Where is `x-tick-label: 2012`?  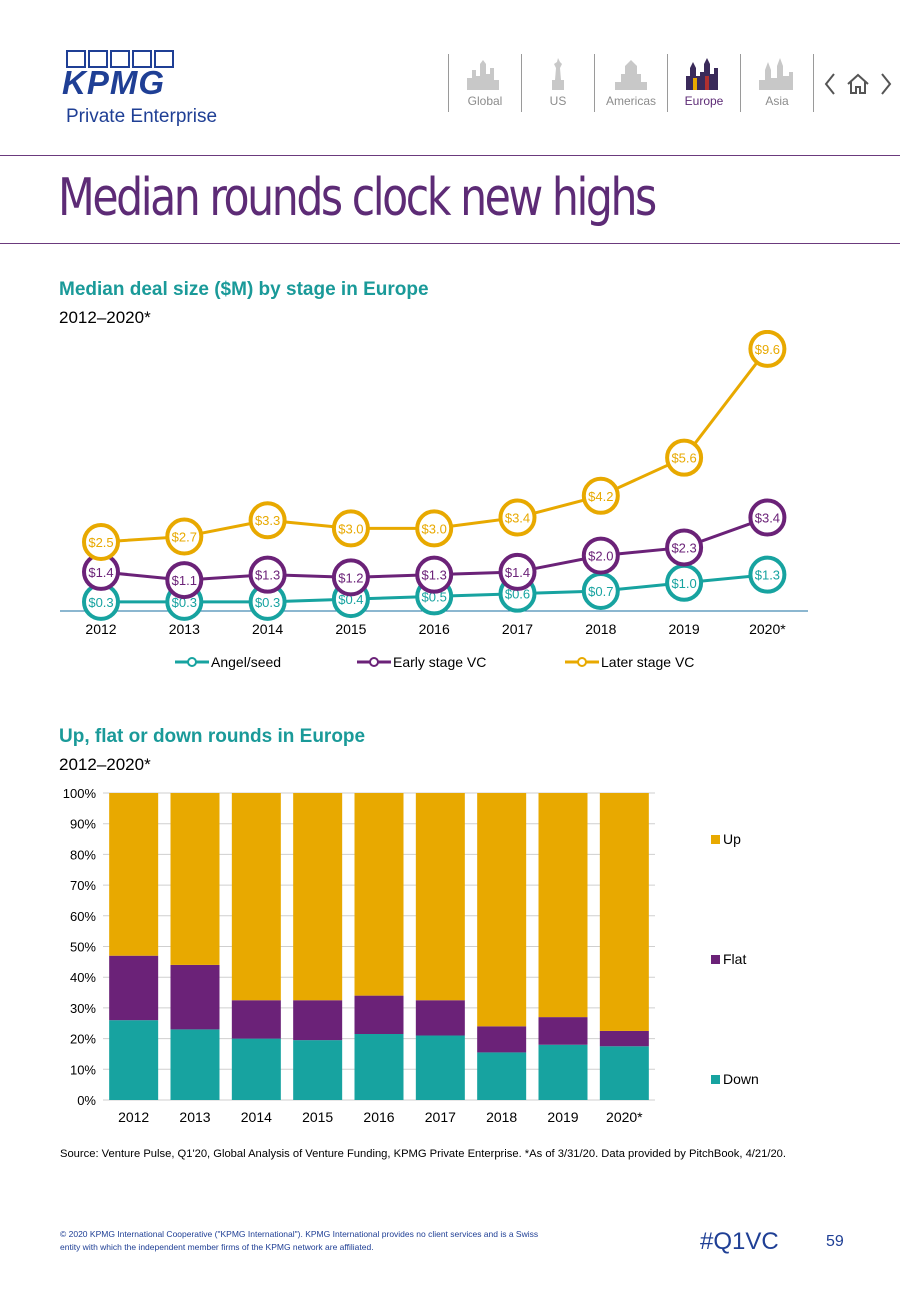
x-tick-label: 2012 is located at coordinates (100, 629).